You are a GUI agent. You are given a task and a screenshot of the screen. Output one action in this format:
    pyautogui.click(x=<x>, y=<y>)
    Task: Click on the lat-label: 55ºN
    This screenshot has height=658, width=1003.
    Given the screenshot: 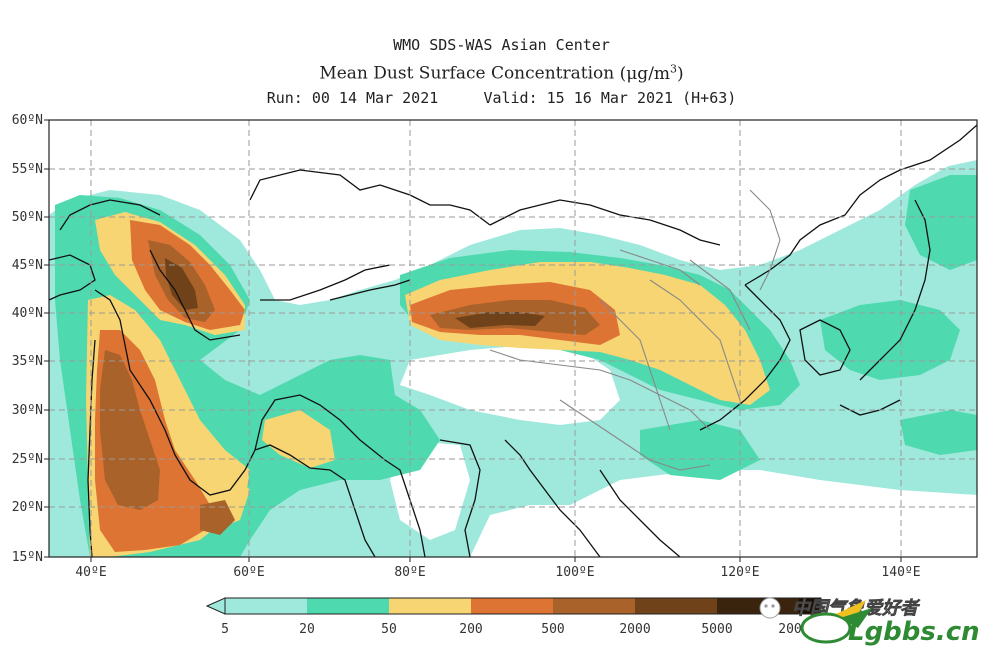 What is the action you would take?
    pyautogui.click(x=27, y=169)
    